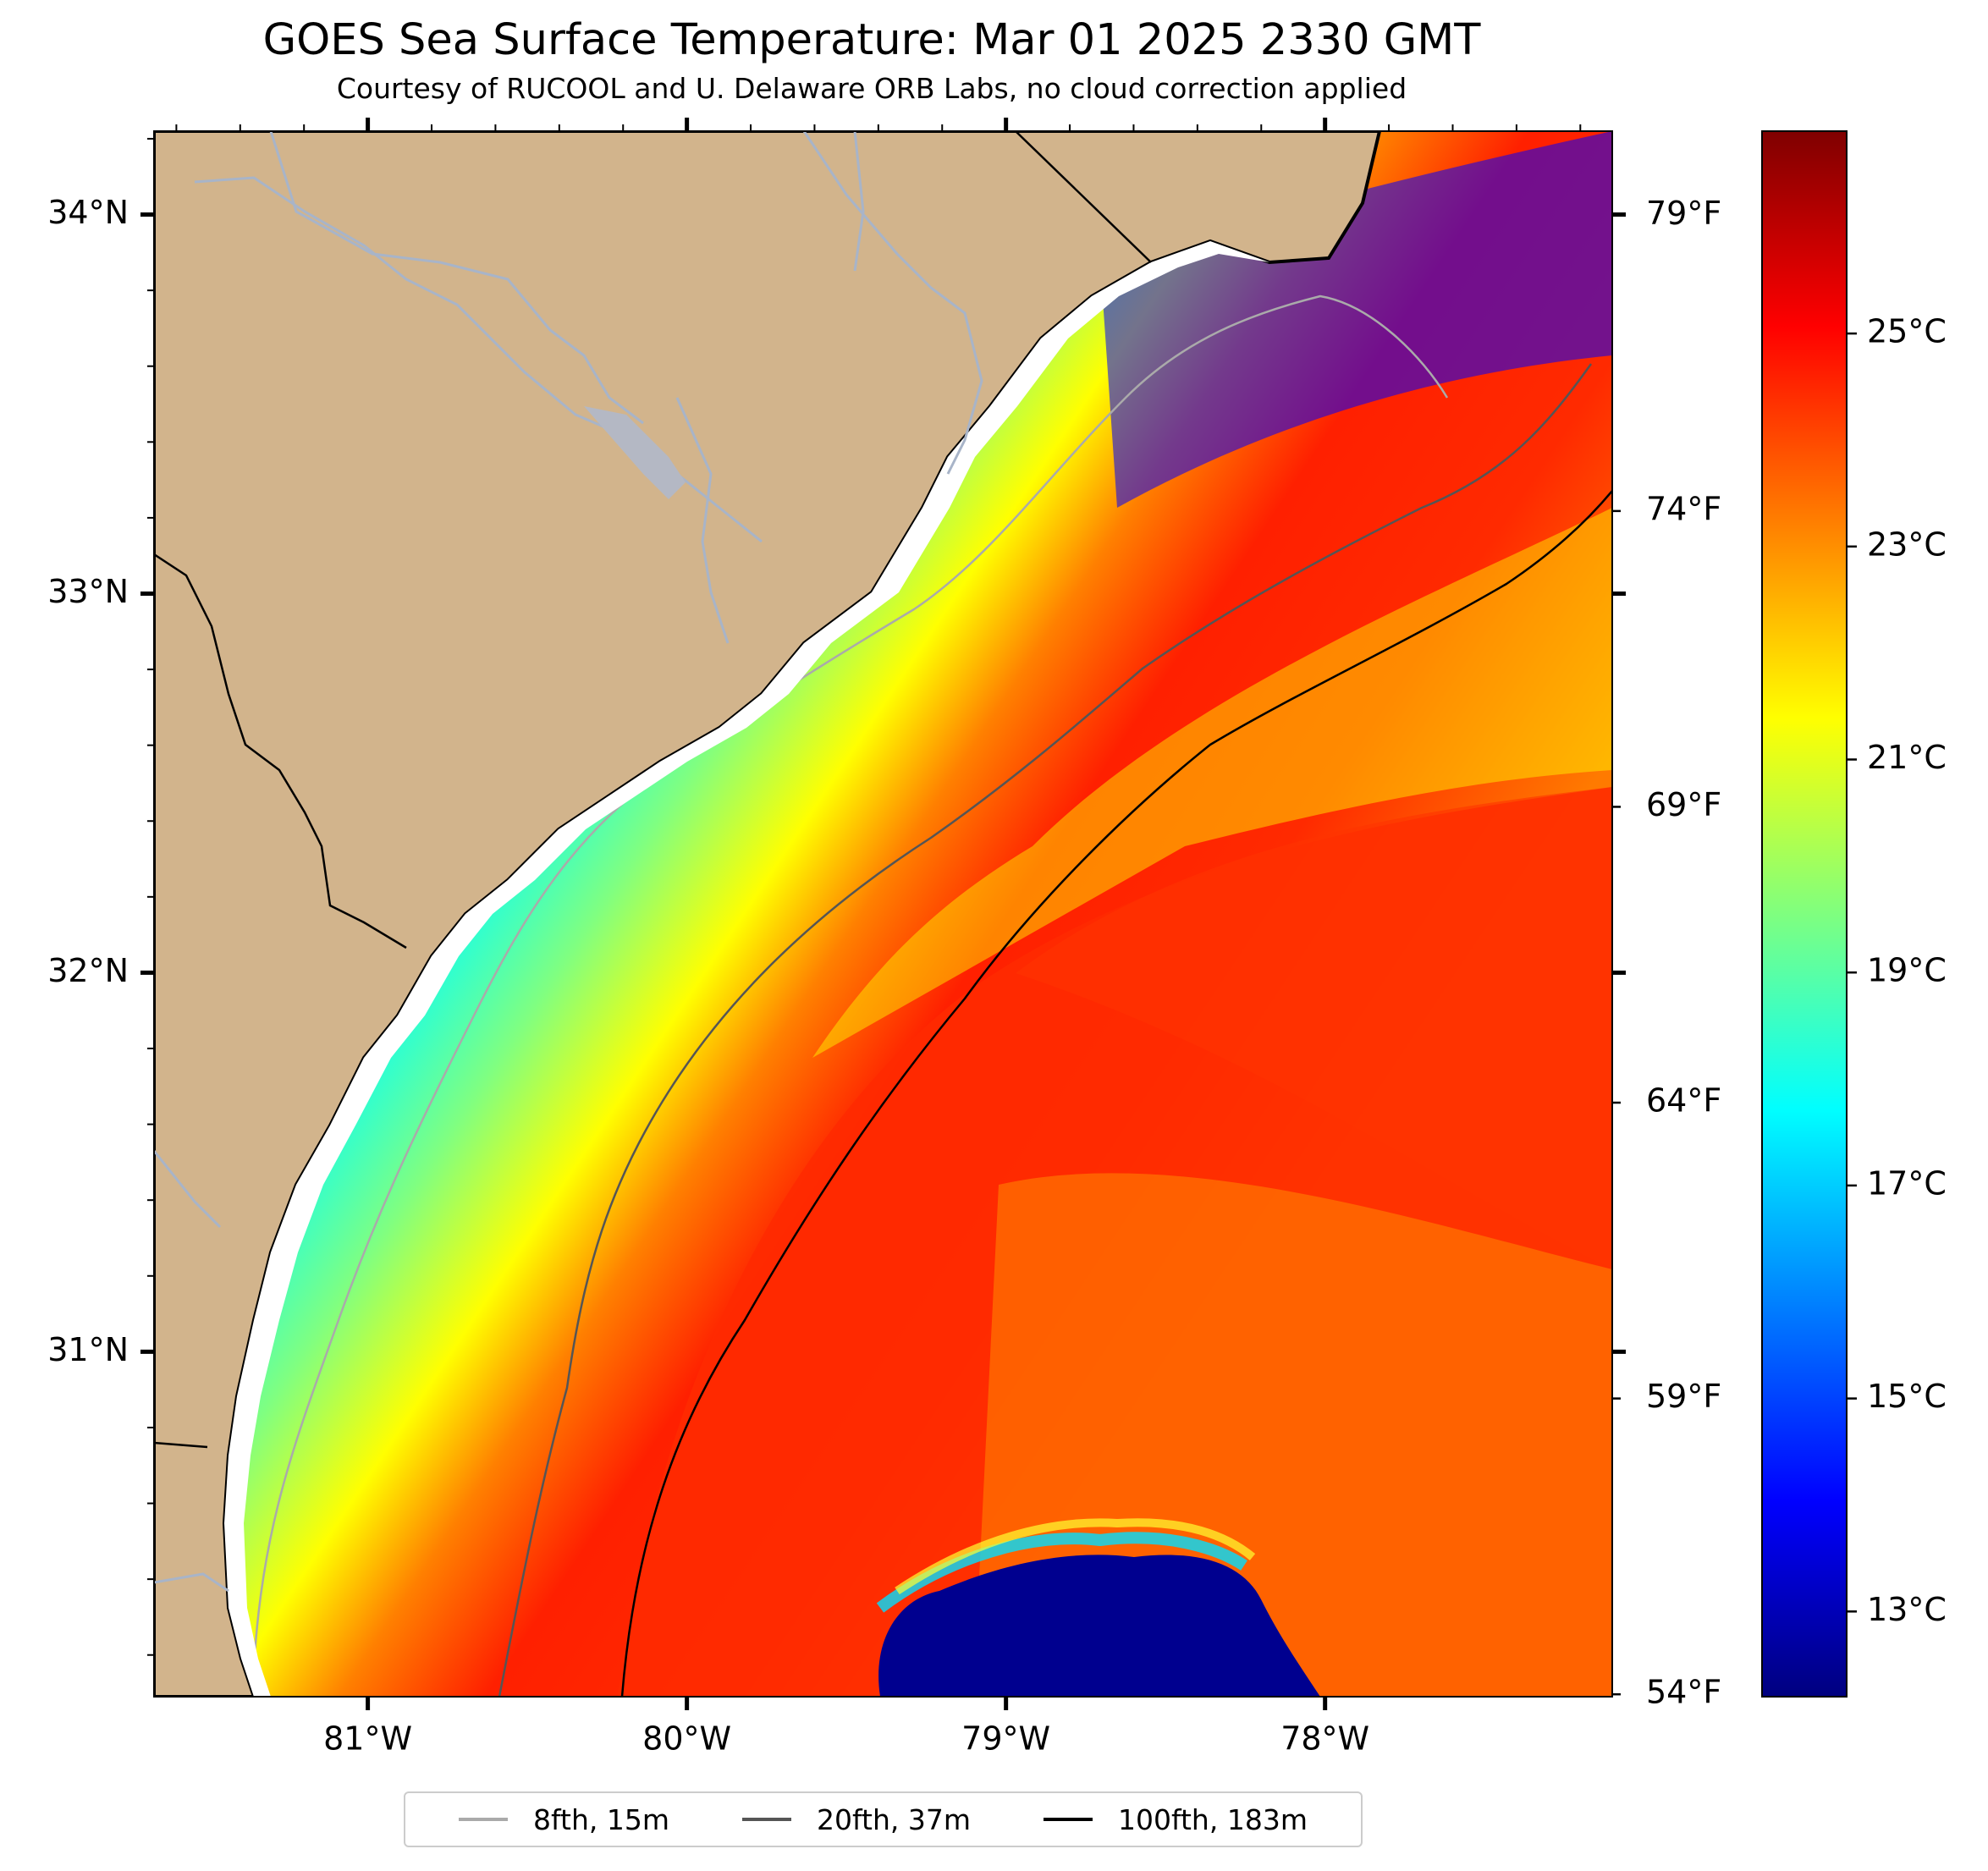 The width and height of the screenshot is (1988, 1871). What do you see at coordinates (181, 1445) in the screenshot?
I see `state-border-ga-fl` at bounding box center [181, 1445].